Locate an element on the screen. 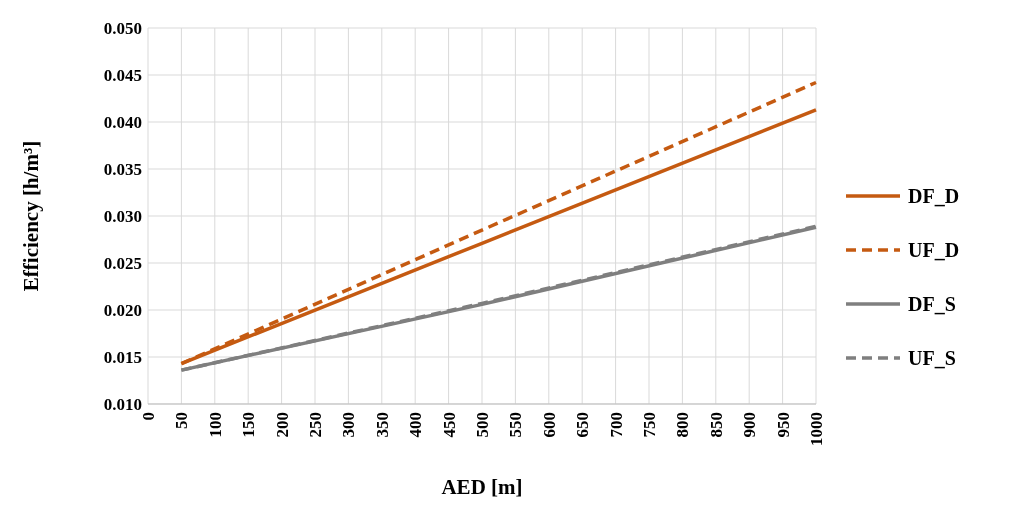 Image resolution: width=1032 pixels, height=510 pixels. x-tick-label: 50 is located at coordinates (182, 420).